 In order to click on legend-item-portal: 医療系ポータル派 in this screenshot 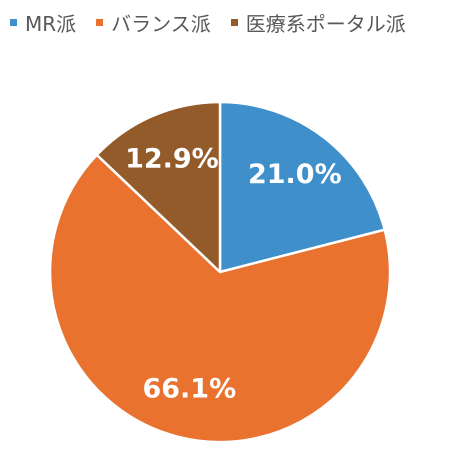, I will do `click(318, 22)`.